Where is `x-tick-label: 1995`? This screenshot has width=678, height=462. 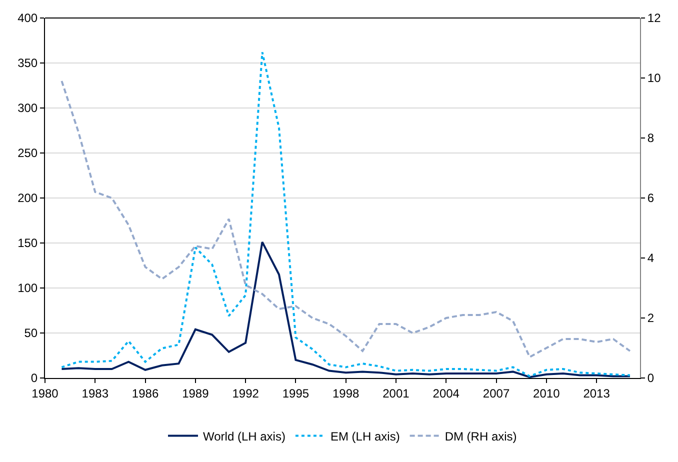
x-tick-label: 1995 is located at coordinates (296, 393).